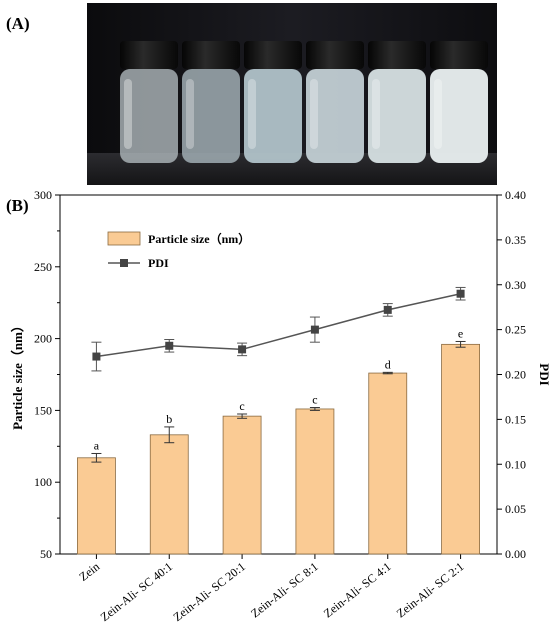 The image size is (550, 640). What do you see at coordinates (515, 285) in the screenshot?
I see `y2-tick-label: 0.30` at bounding box center [515, 285].